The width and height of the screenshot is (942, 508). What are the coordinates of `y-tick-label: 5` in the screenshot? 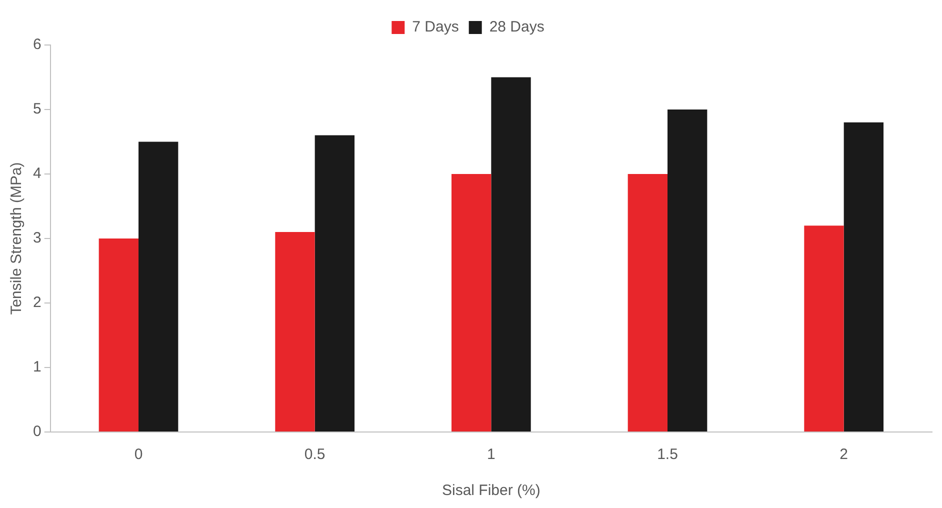 It's located at (37, 109).